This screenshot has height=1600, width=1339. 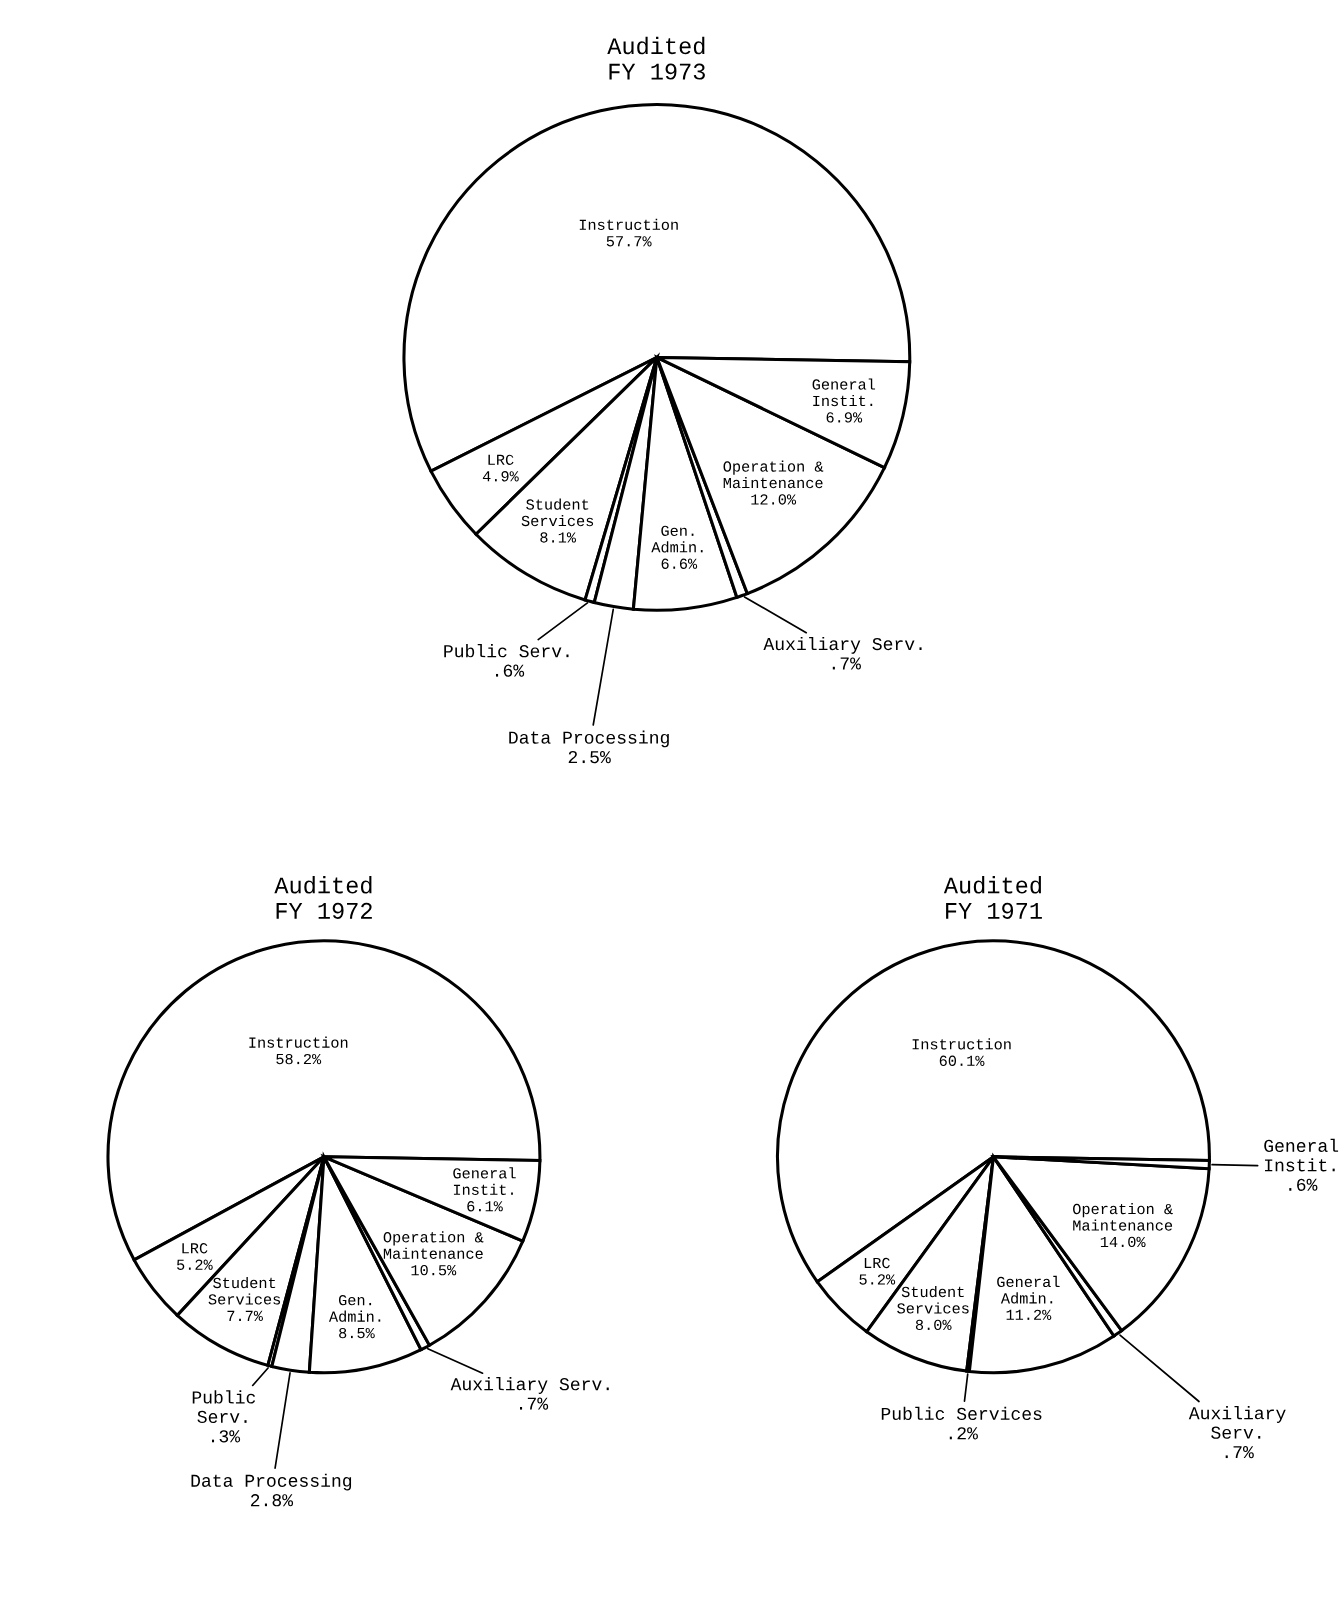 What do you see at coordinates (774, 499) in the screenshot?
I see `data-label: 12.0%` at bounding box center [774, 499].